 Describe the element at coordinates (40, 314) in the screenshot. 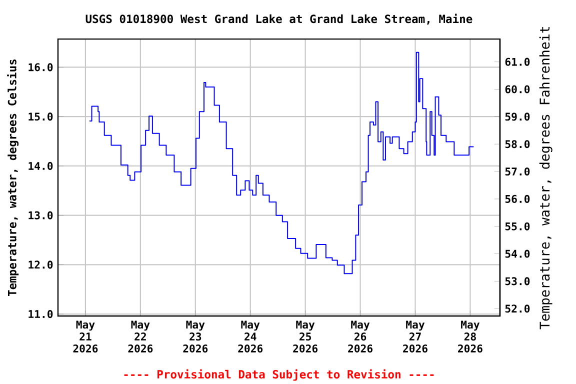

I see `y-tick-label: 11.0` at that location.